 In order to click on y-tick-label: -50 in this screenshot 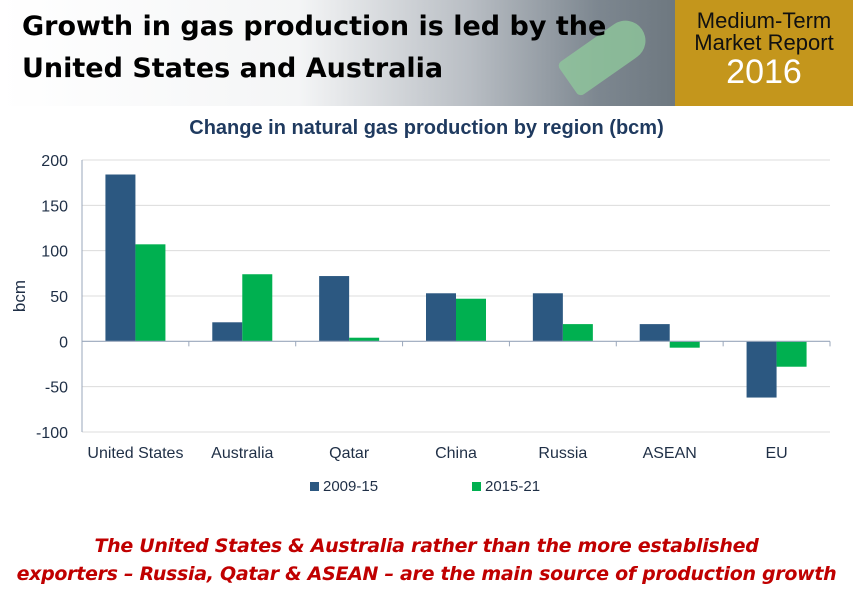, I will do `click(56, 388)`.